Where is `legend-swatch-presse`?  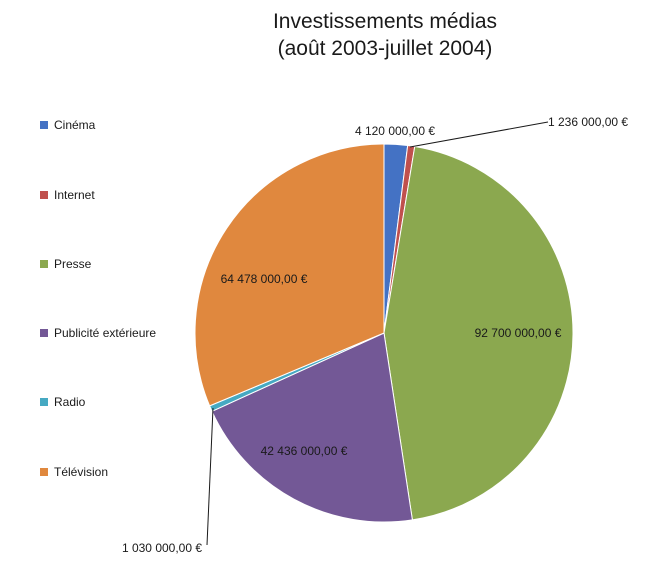
legend-swatch-presse is located at coordinates (44, 264).